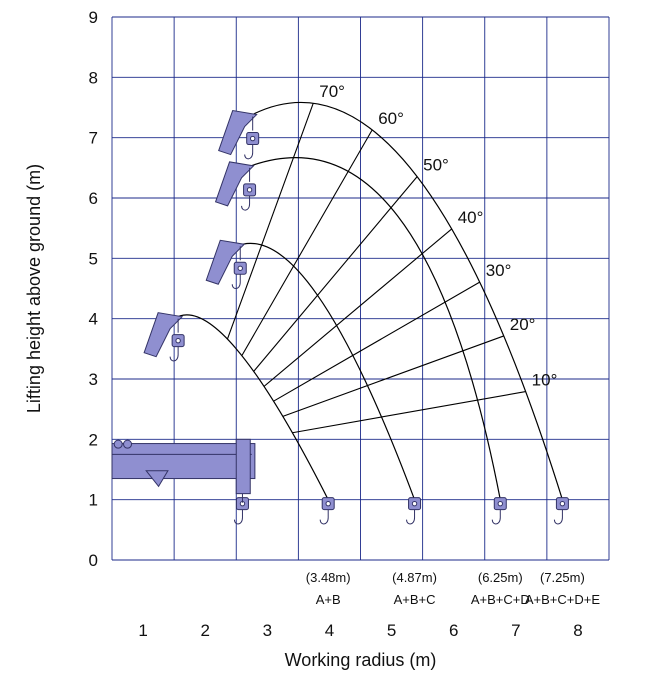  I want to click on y-tick-label: 0, so click(93, 560).